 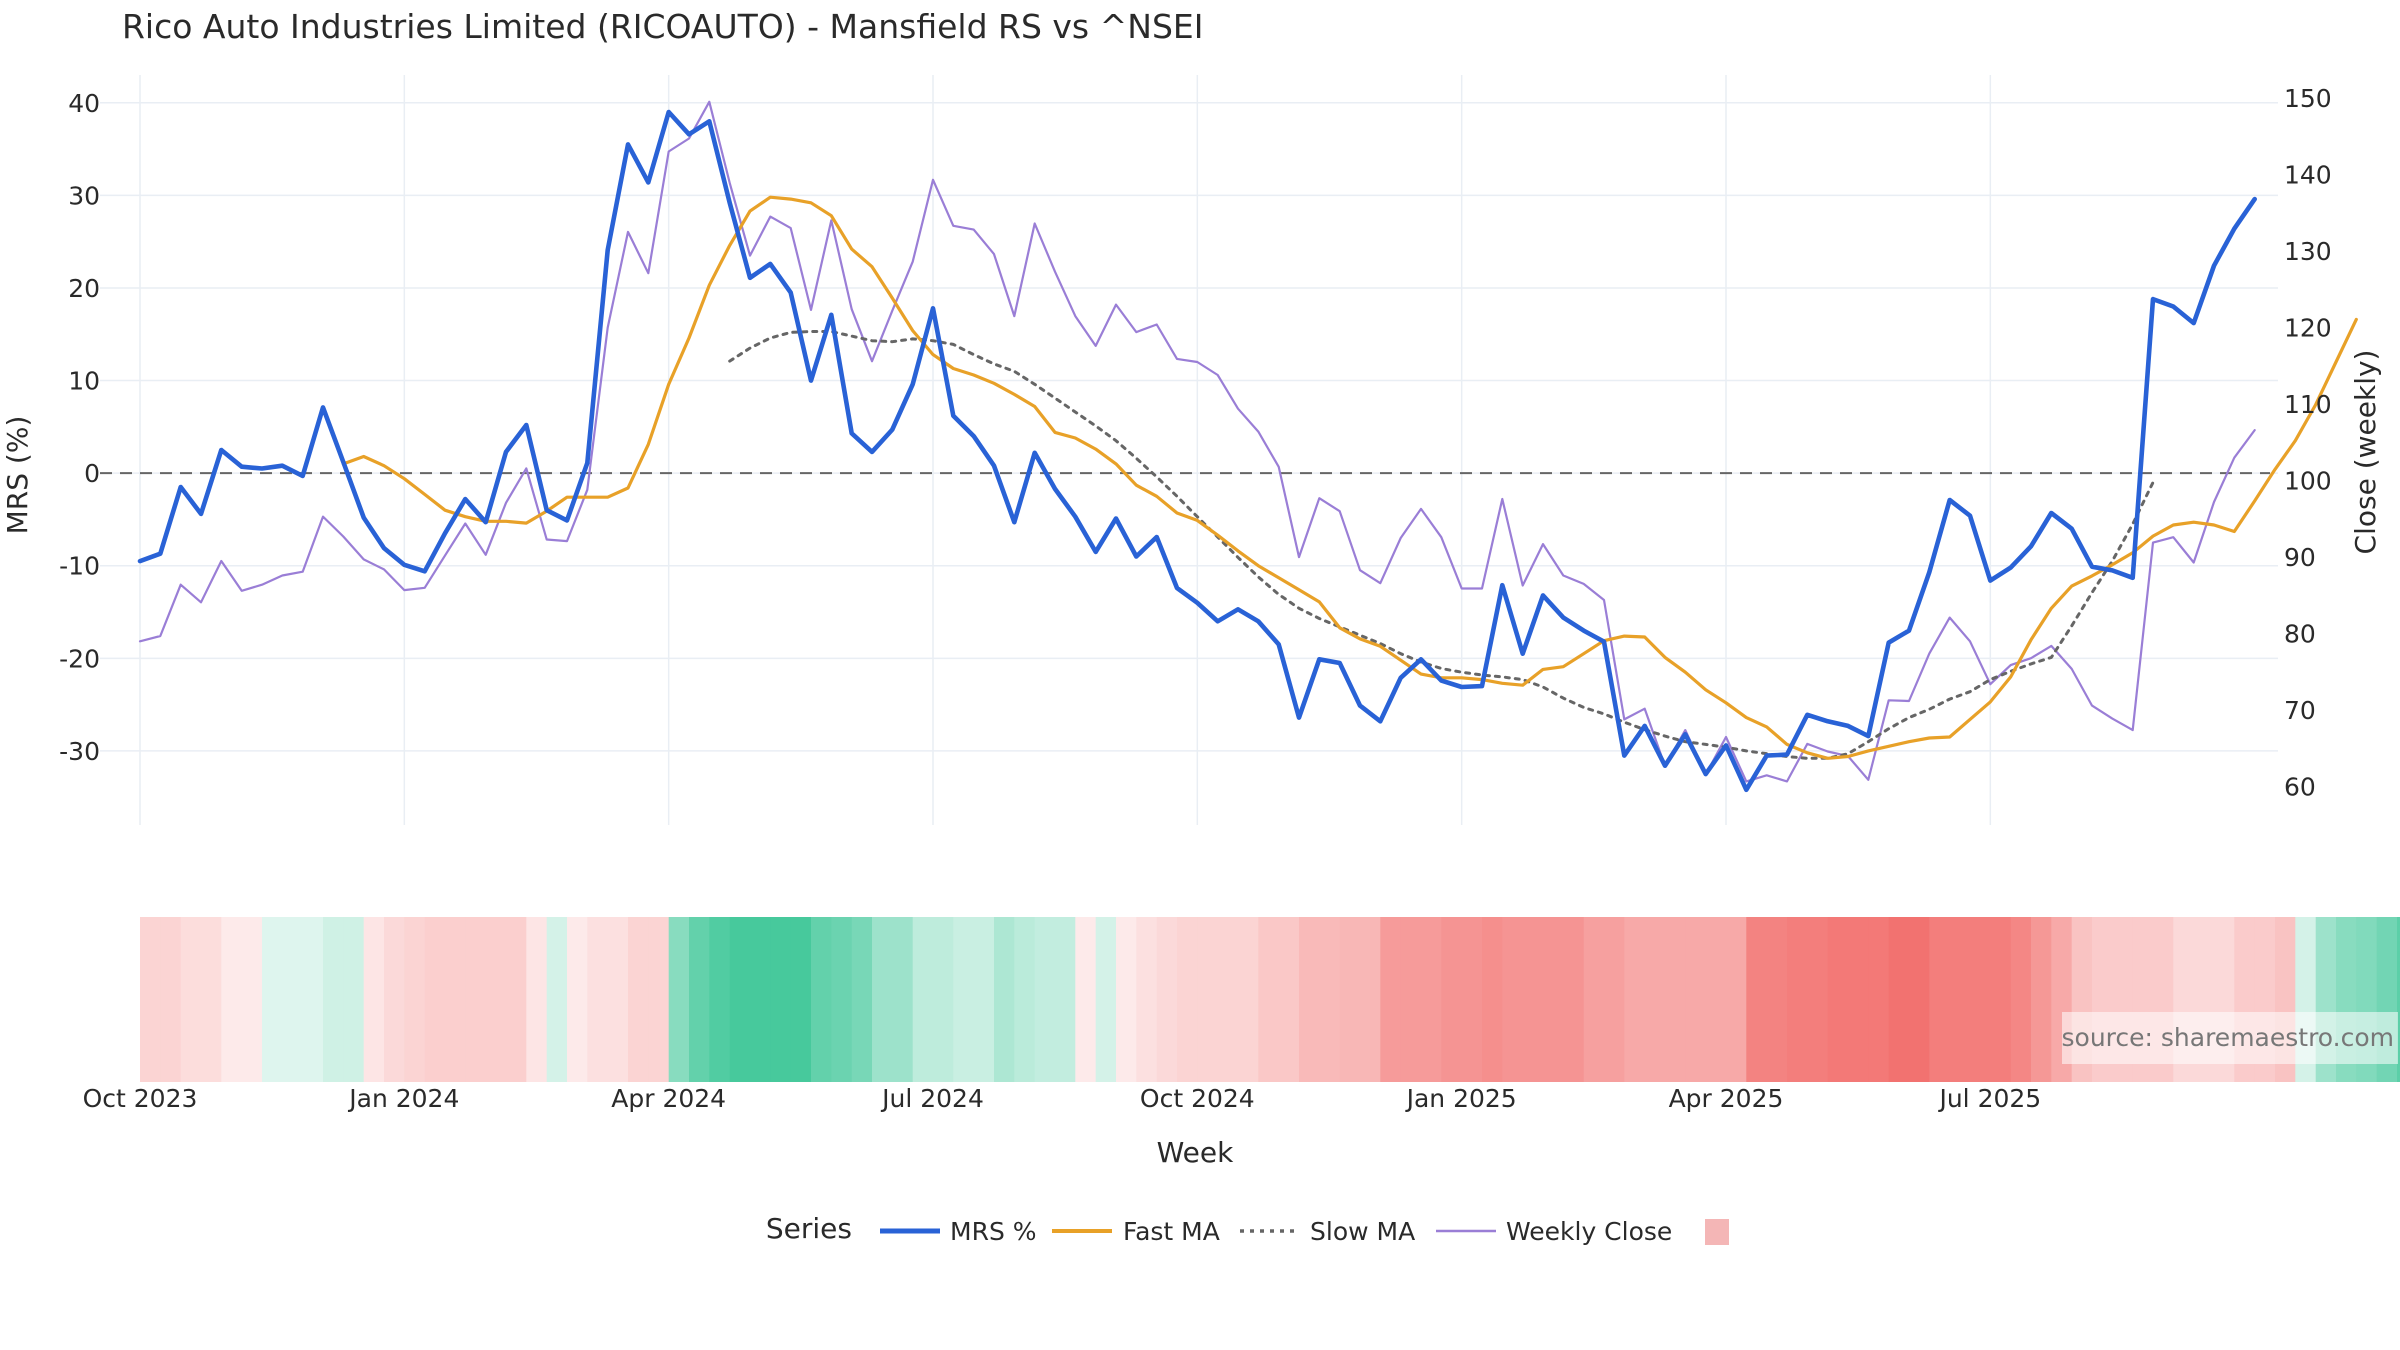 What do you see at coordinates (809, 1228) in the screenshot?
I see `legend-title: Series` at bounding box center [809, 1228].